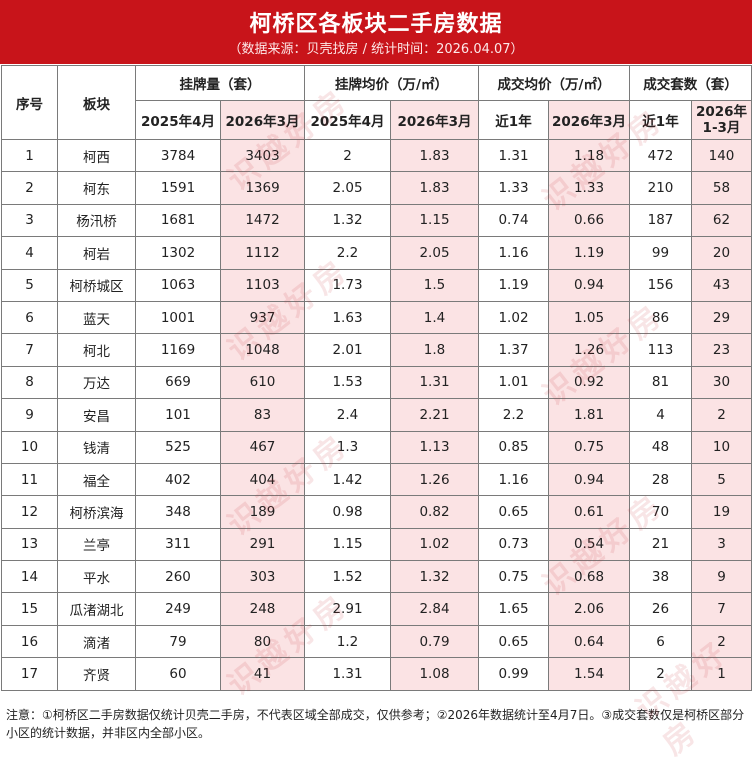 The width and height of the screenshot is (752, 763). I want to click on table-row: 1 柯西 3784 3403 2 1.83 1.31 1.18 472 140, so click(376, 155).